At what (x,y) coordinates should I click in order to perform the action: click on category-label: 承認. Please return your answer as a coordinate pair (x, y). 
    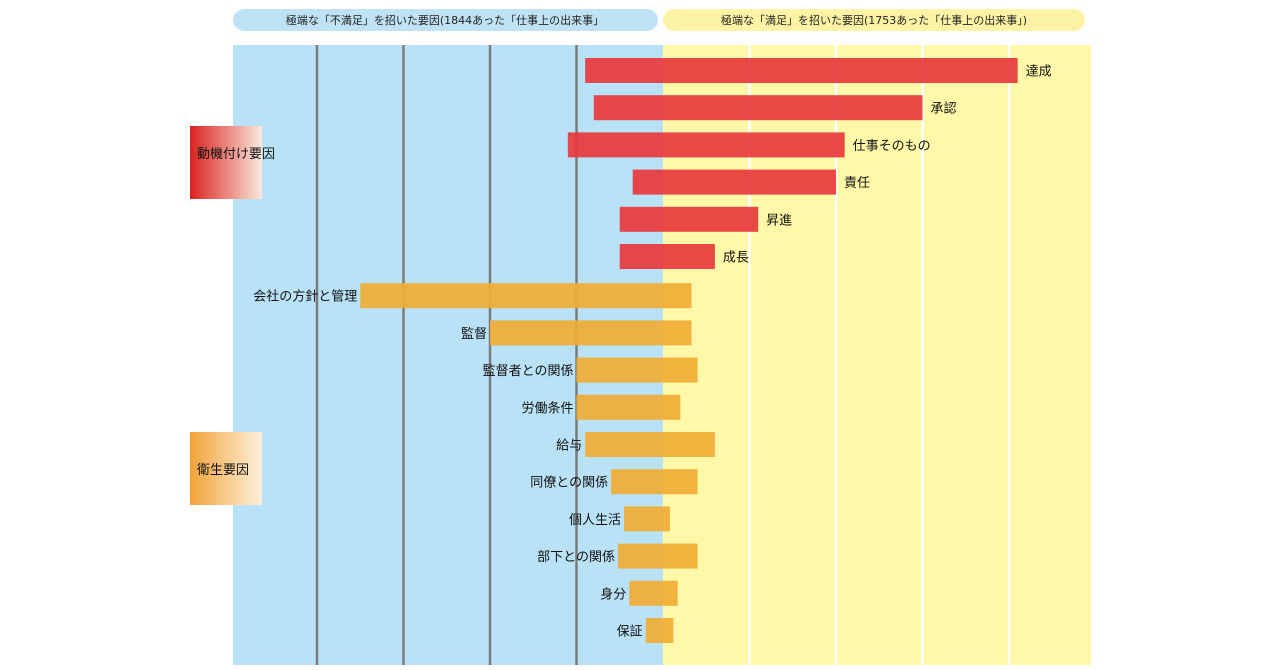
    Looking at the image, I should click on (944, 109).